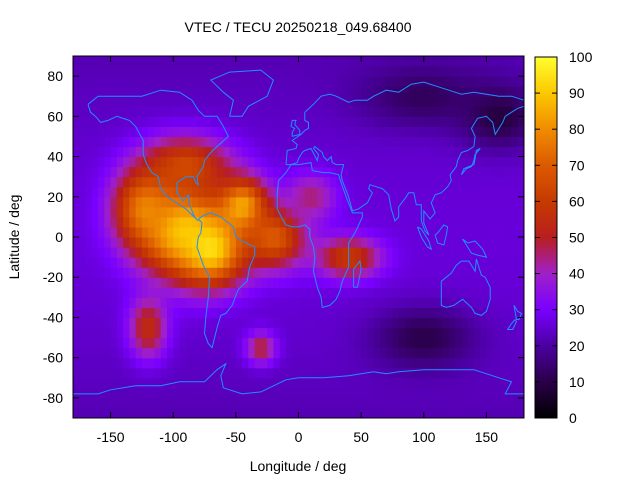 The image size is (640, 480). I want to click on x-tick-label: 150, so click(487, 437).